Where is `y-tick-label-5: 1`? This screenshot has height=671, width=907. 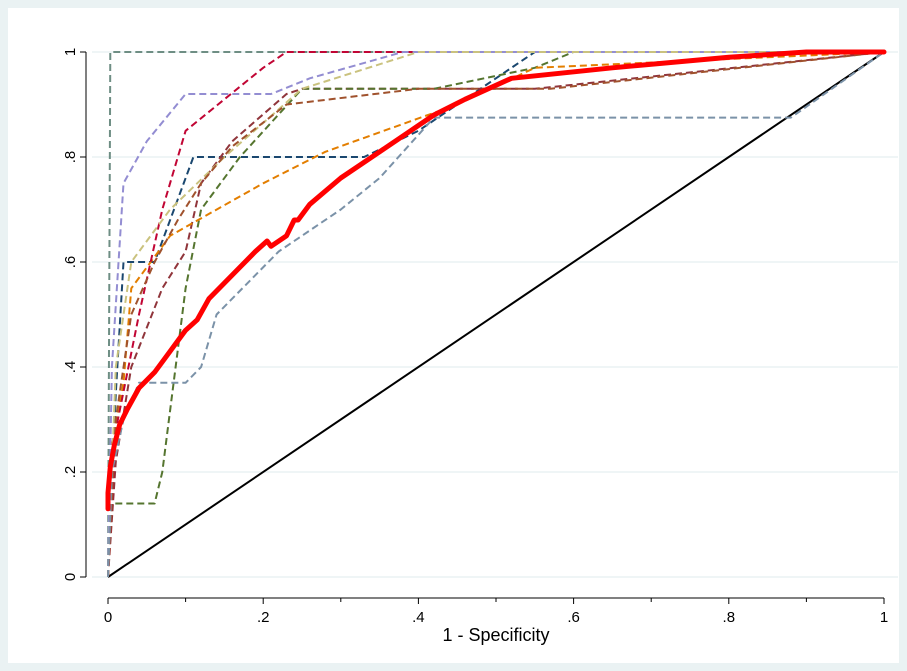
y-tick-label-5: 1 is located at coordinates (70, 52).